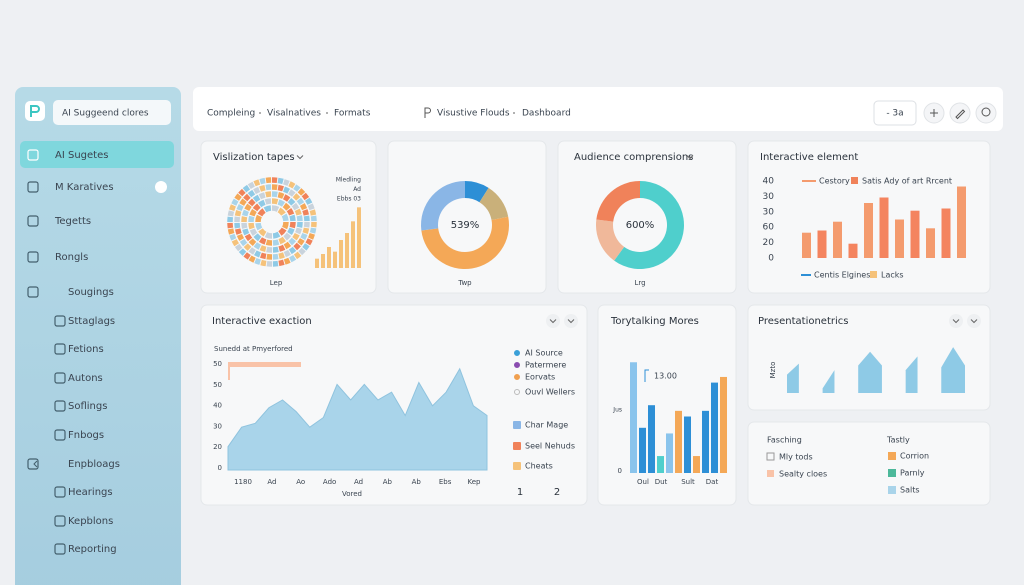 This screenshot has width=1024, height=585. I want to click on card-title: Torytalking Mores, so click(654, 321).